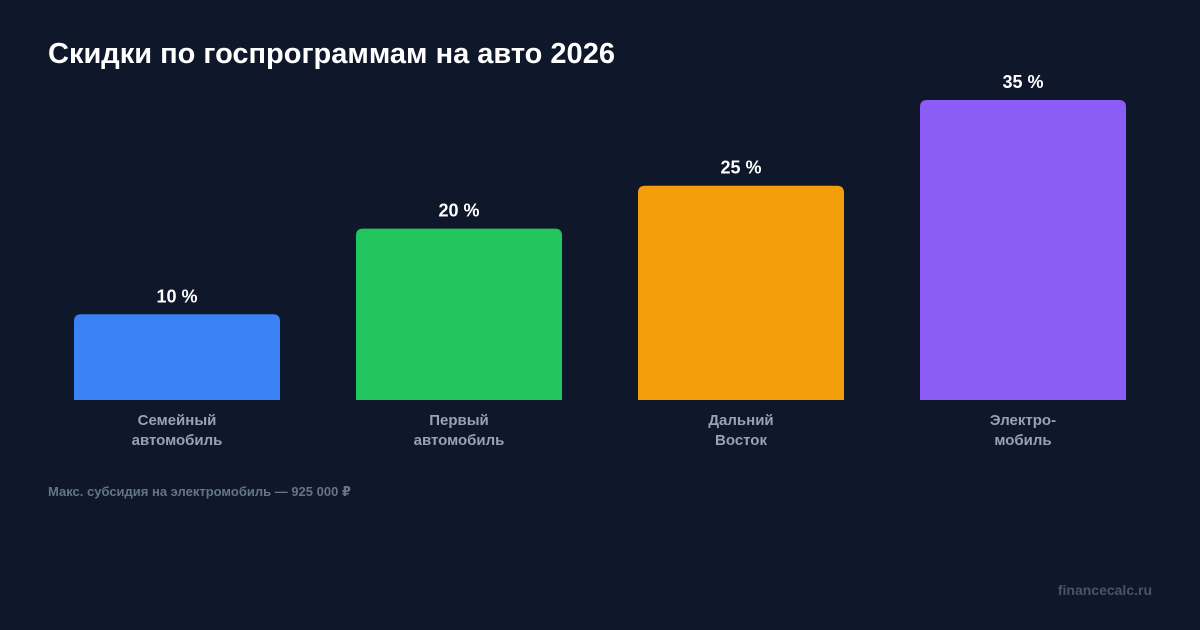 Image resolution: width=1200 pixels, height=630 pixels. Describe the element at coordinates (331, 54) in the screenshot. I see `chart-title: Скидки по госпрограммам на авто 2026` at that location.